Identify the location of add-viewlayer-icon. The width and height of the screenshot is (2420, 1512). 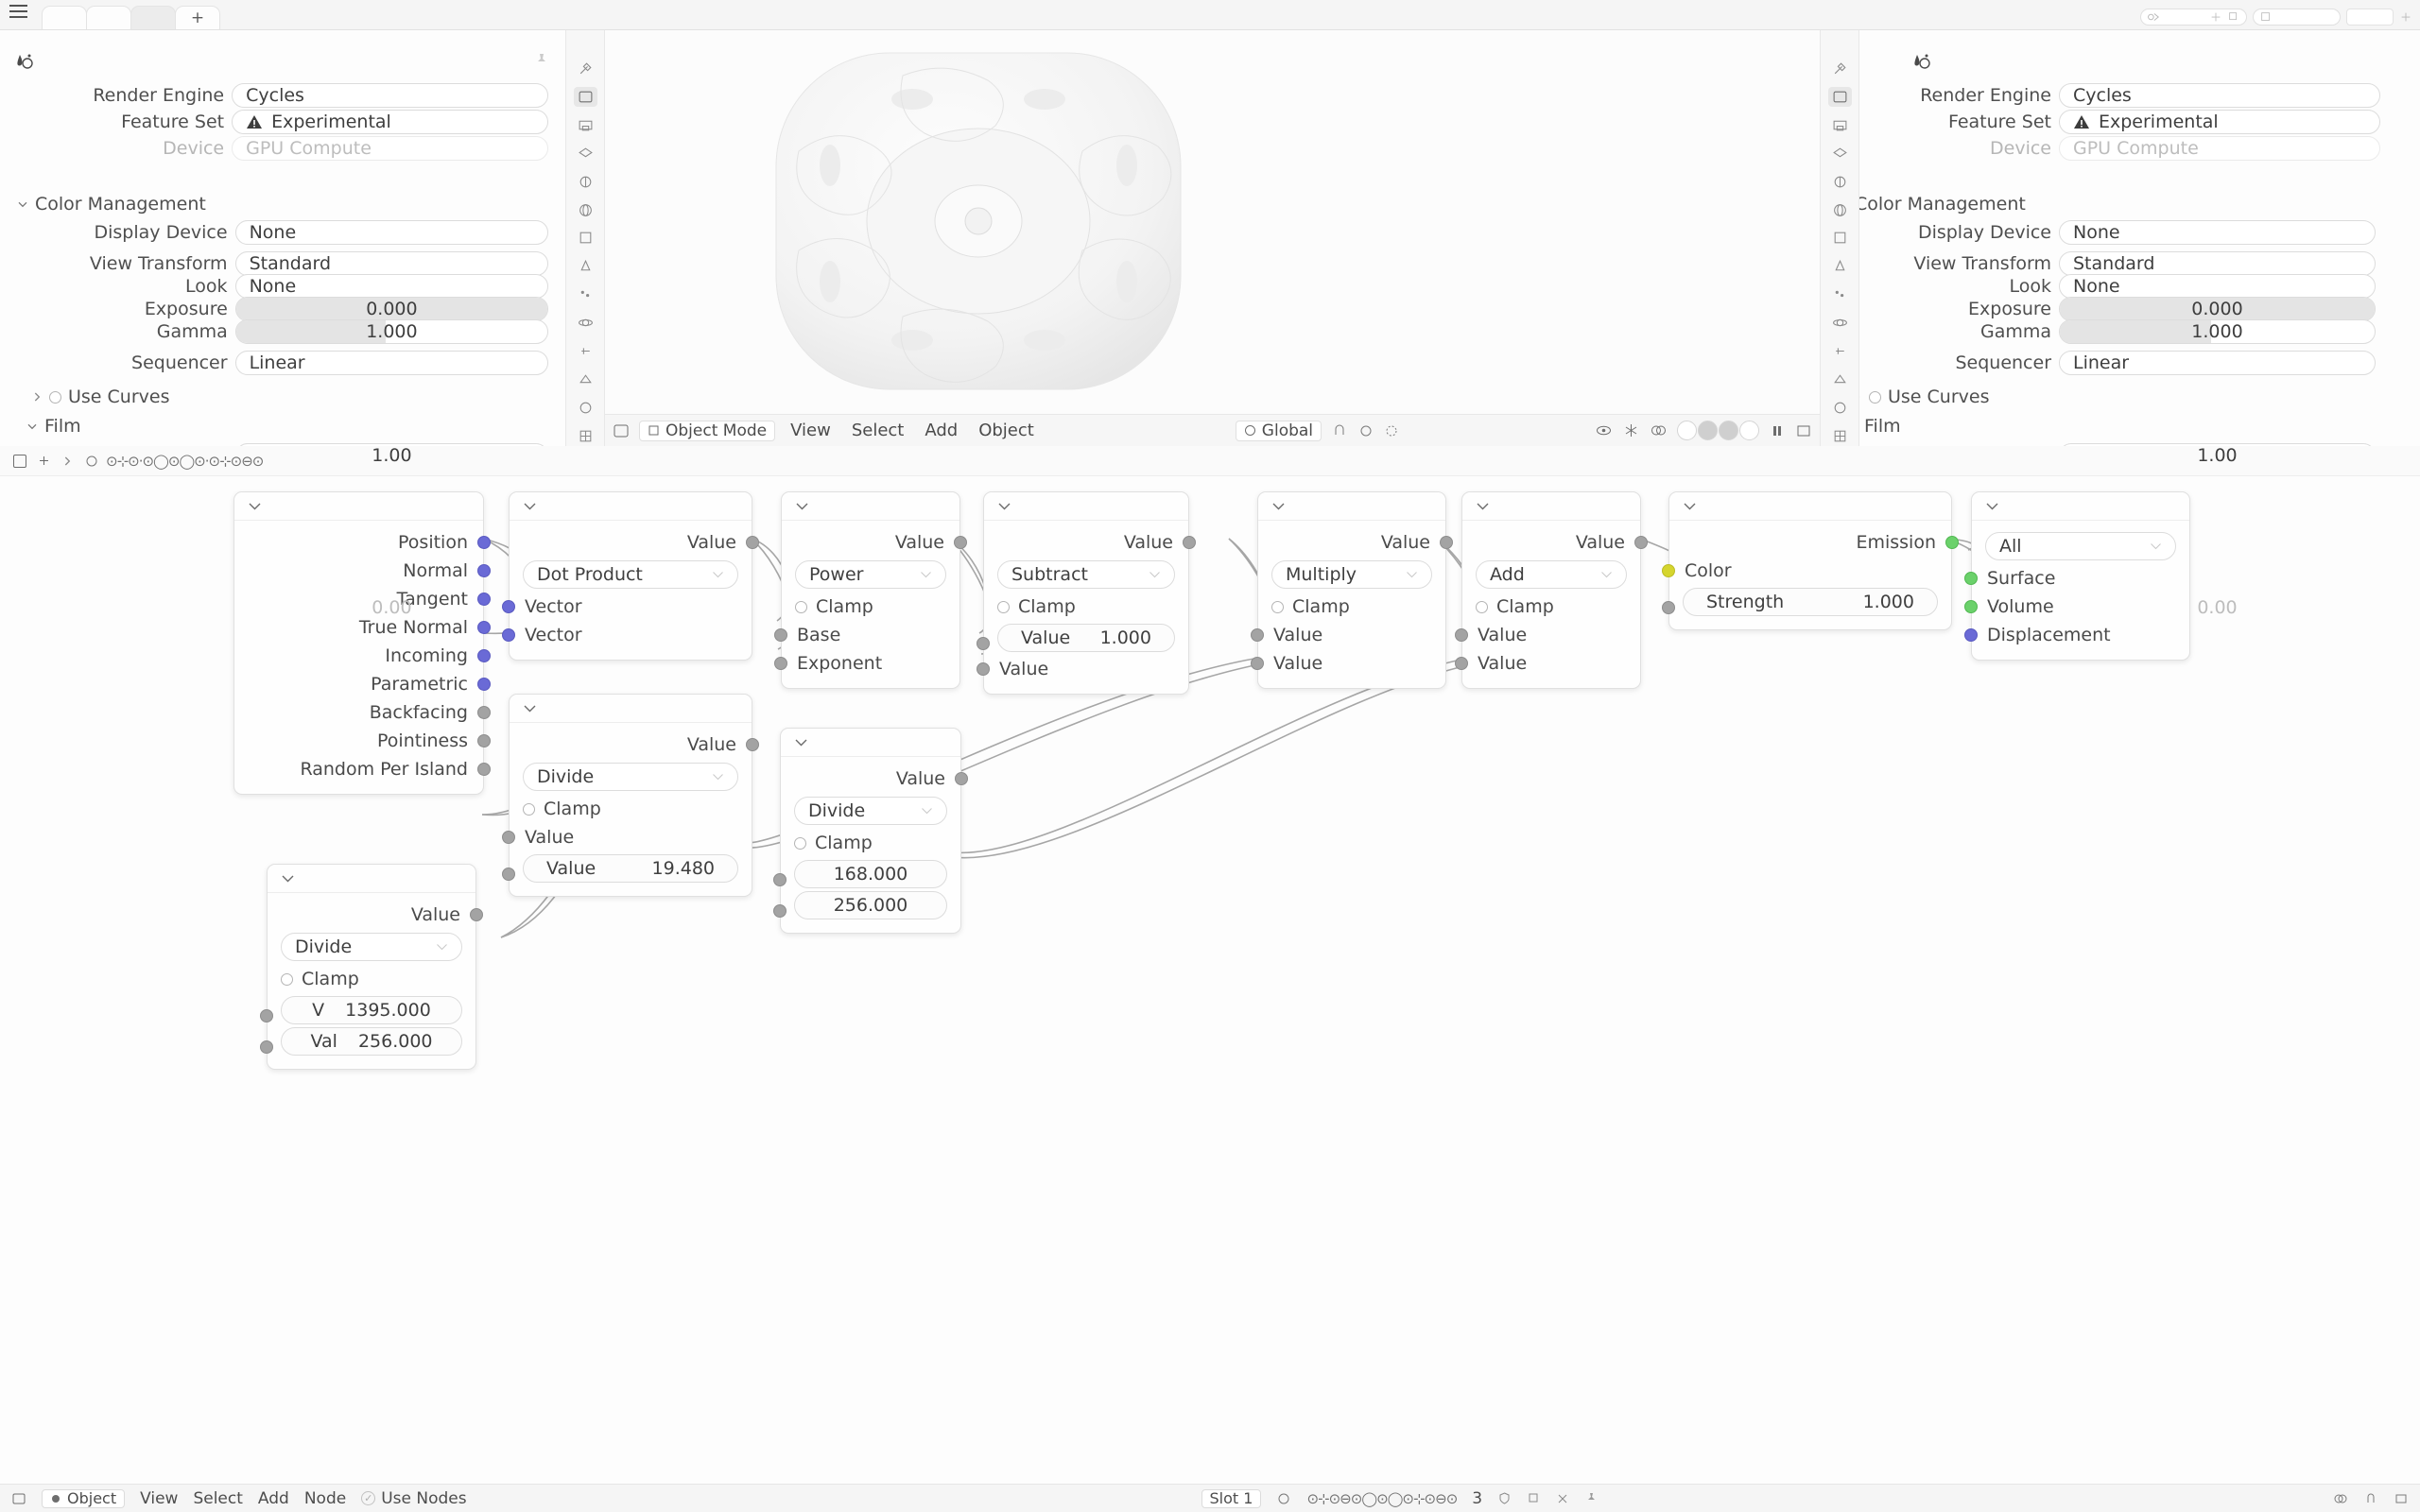
(2405, 17).